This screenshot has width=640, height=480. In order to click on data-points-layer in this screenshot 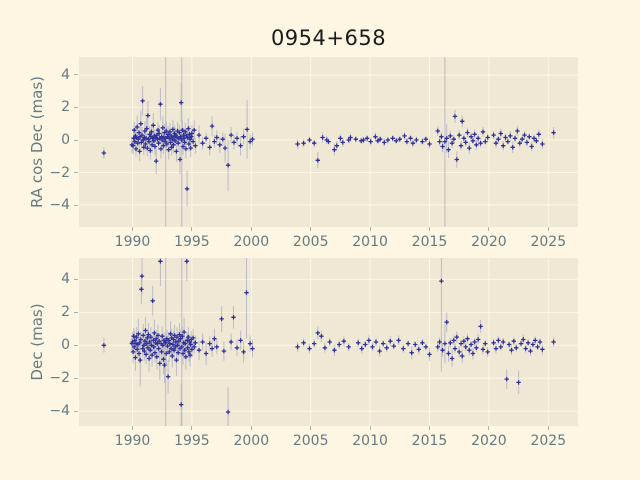, I will do `click(328, 144)`.